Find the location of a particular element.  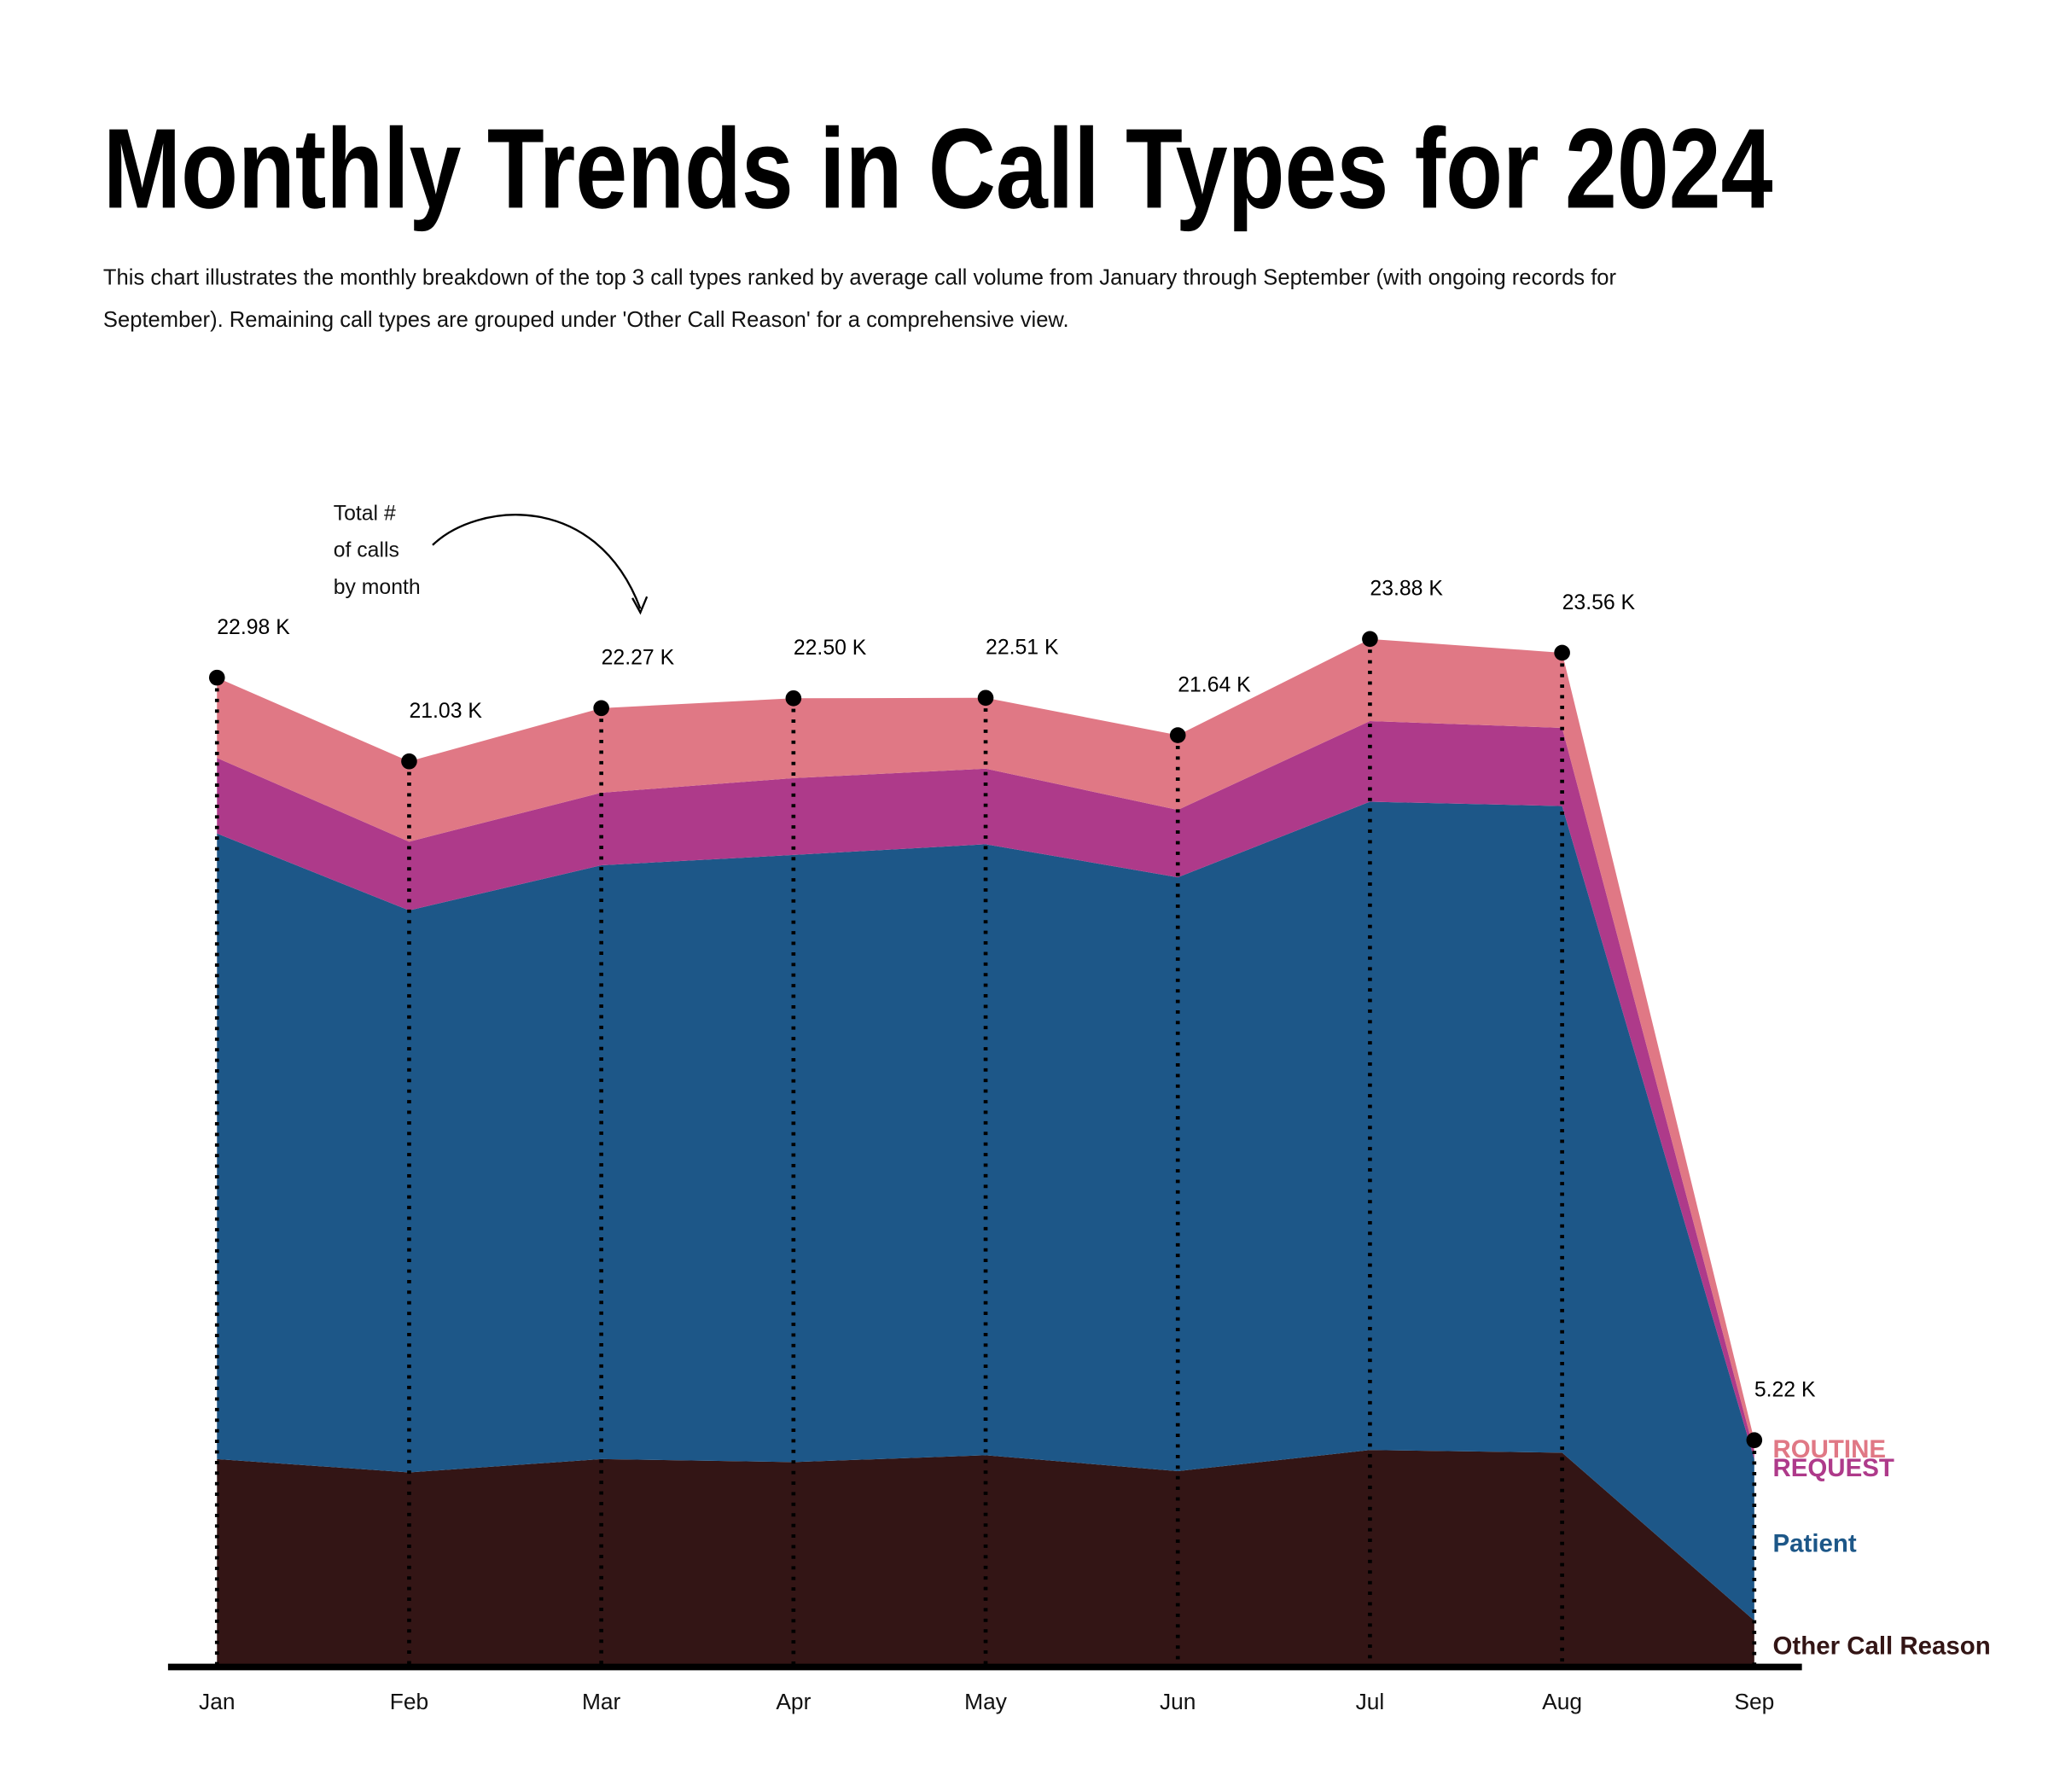

annotation-line: of calls is located at coordinates (366, 550).